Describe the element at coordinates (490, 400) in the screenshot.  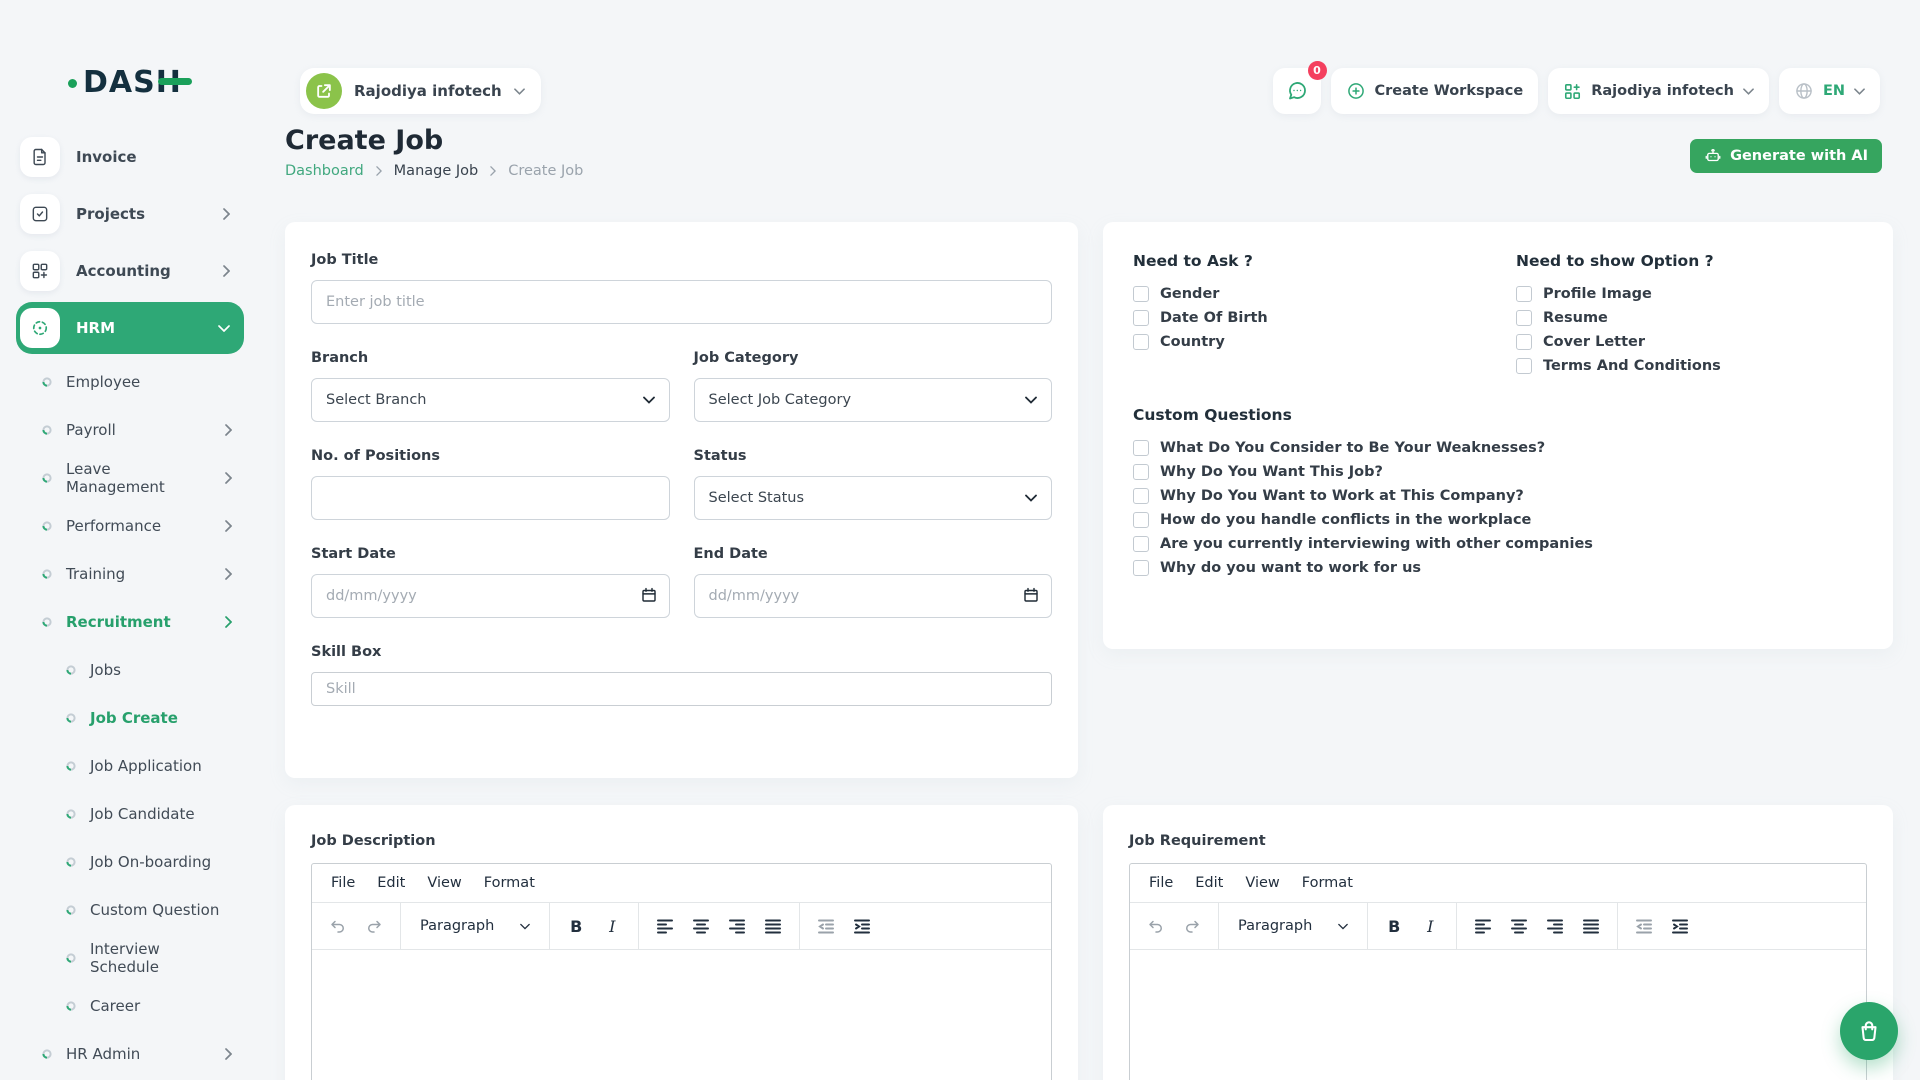
I see `branch-select: Select Branch` at that location.